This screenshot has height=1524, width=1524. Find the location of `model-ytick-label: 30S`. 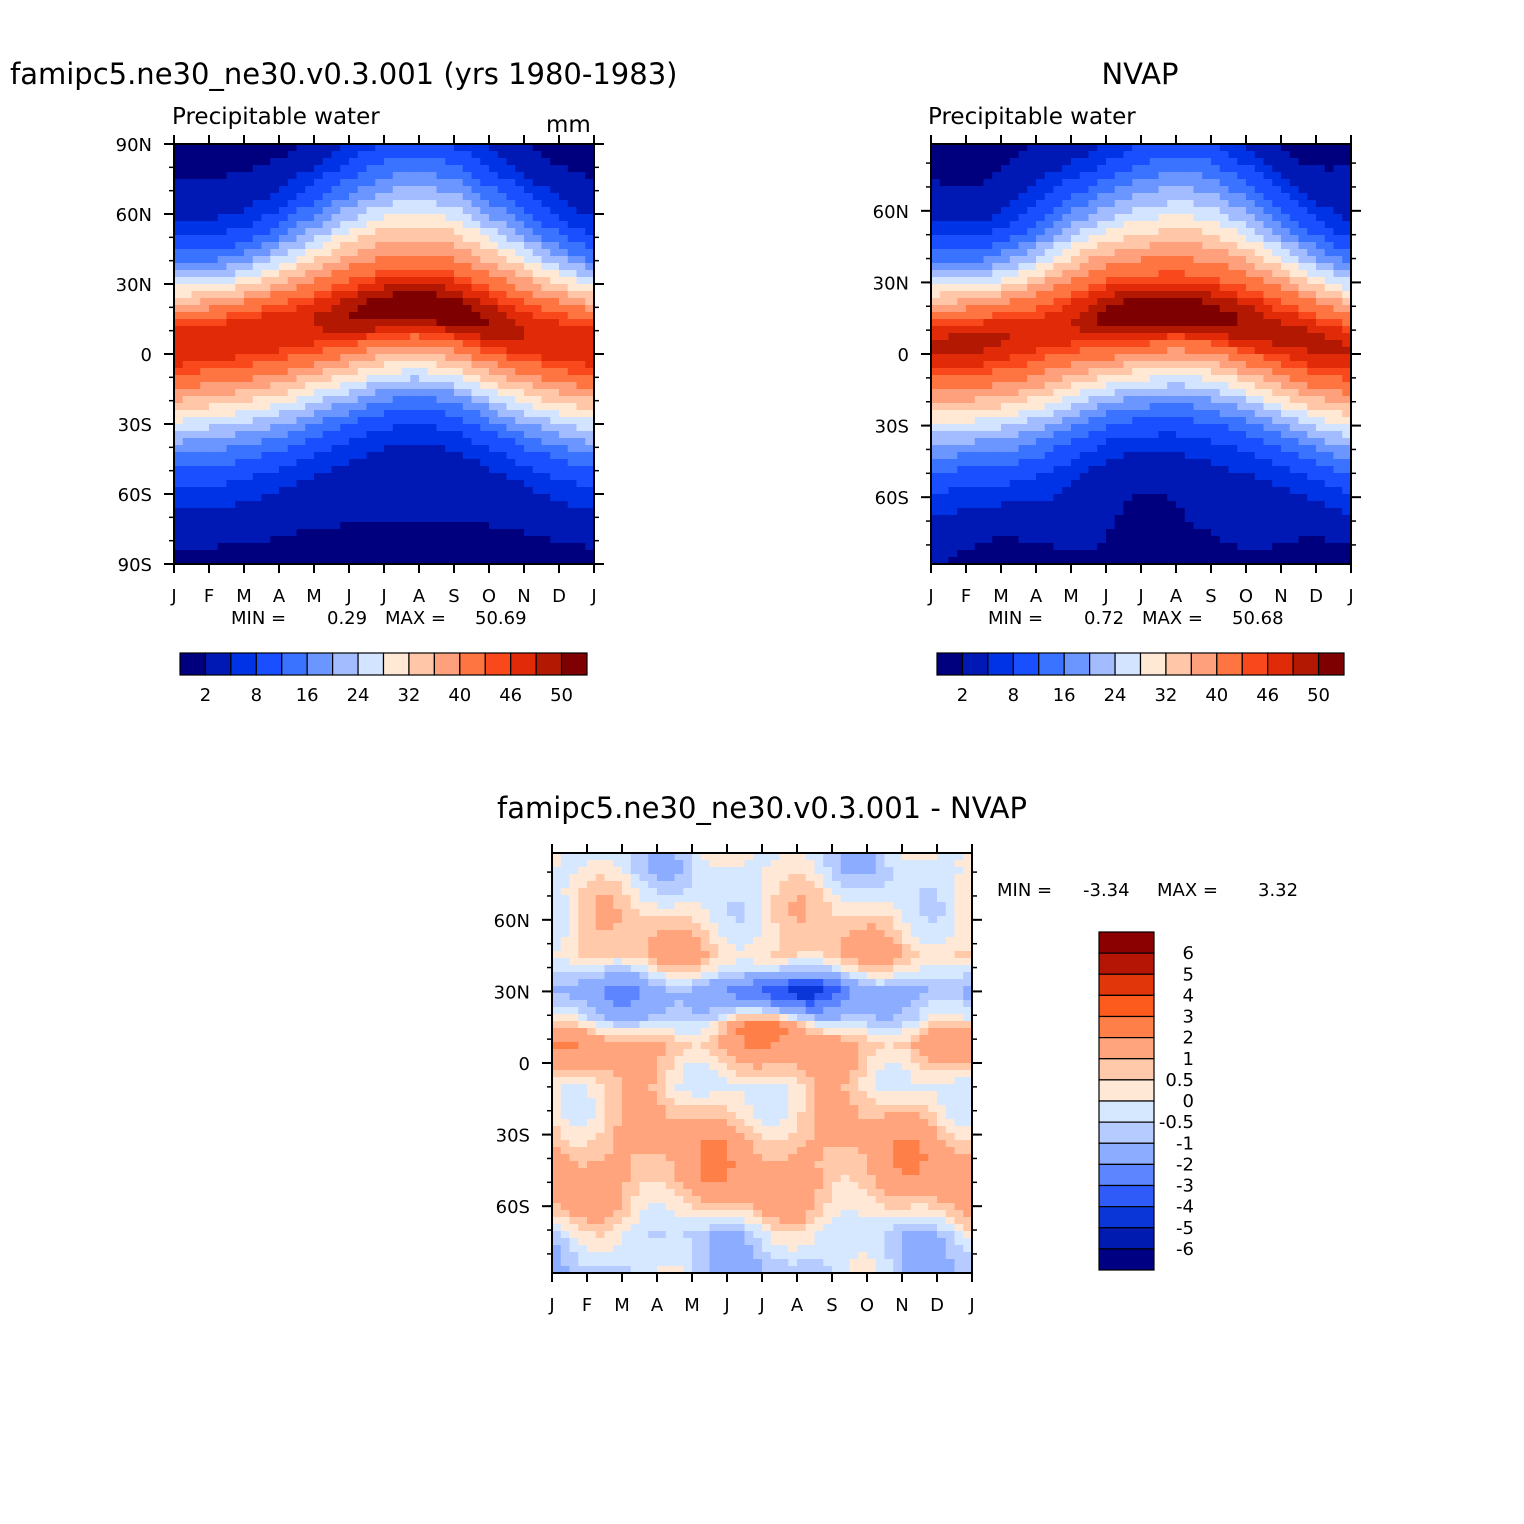

model-ytick-label: 30S is located at coordinates (135, 425).